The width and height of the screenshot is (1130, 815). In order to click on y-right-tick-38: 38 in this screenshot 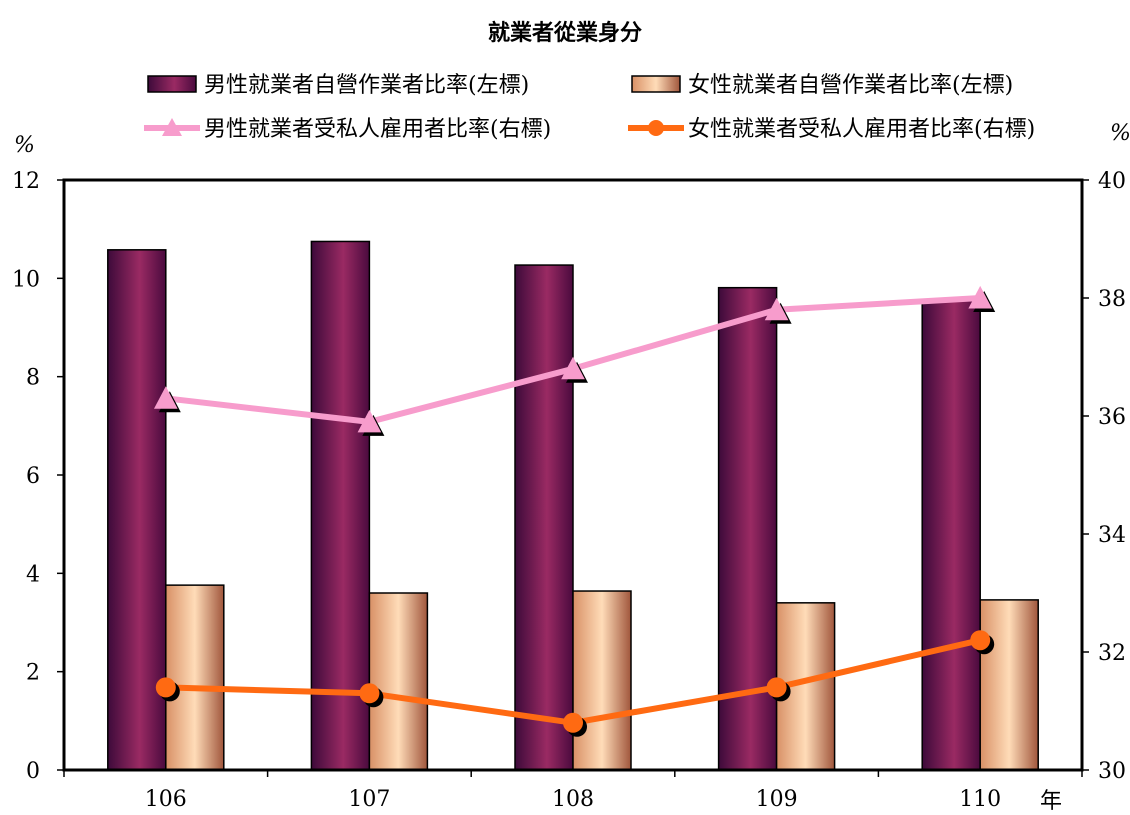, I will do `click(1112, 299)`.